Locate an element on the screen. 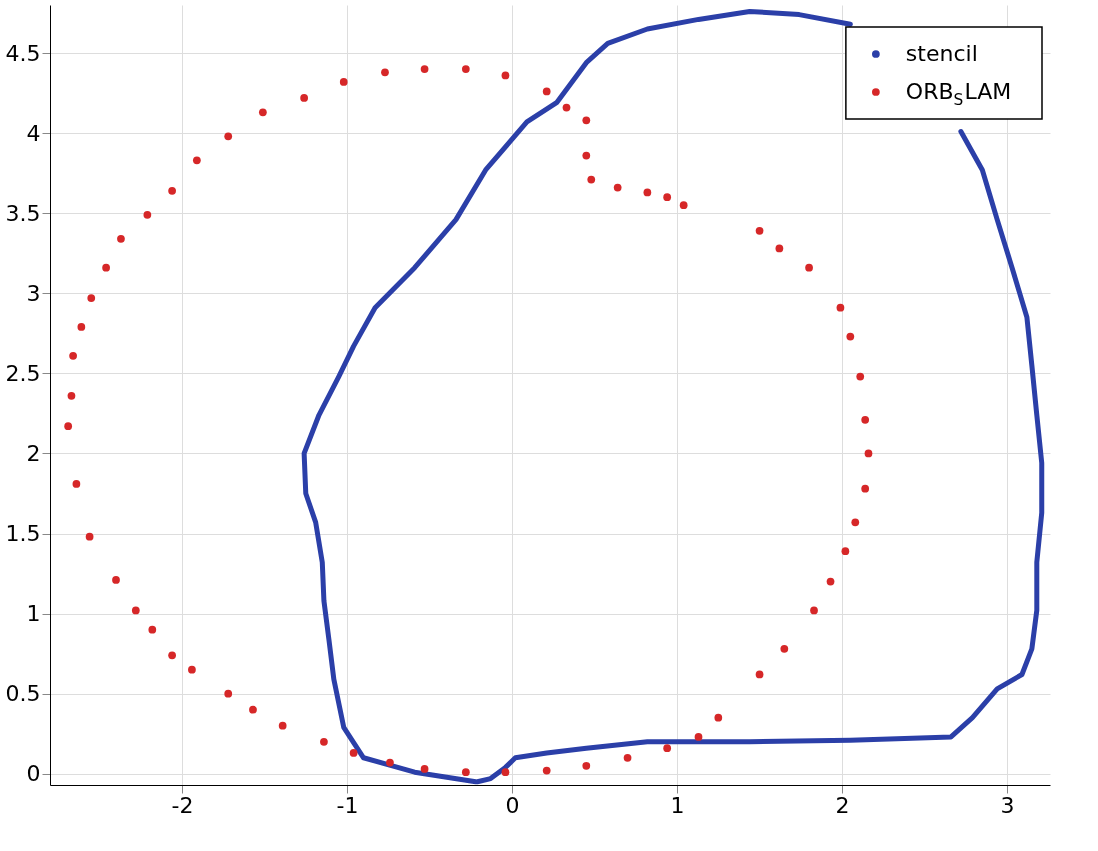  x-tick-label: -1 is located at coordinates (347, 805).